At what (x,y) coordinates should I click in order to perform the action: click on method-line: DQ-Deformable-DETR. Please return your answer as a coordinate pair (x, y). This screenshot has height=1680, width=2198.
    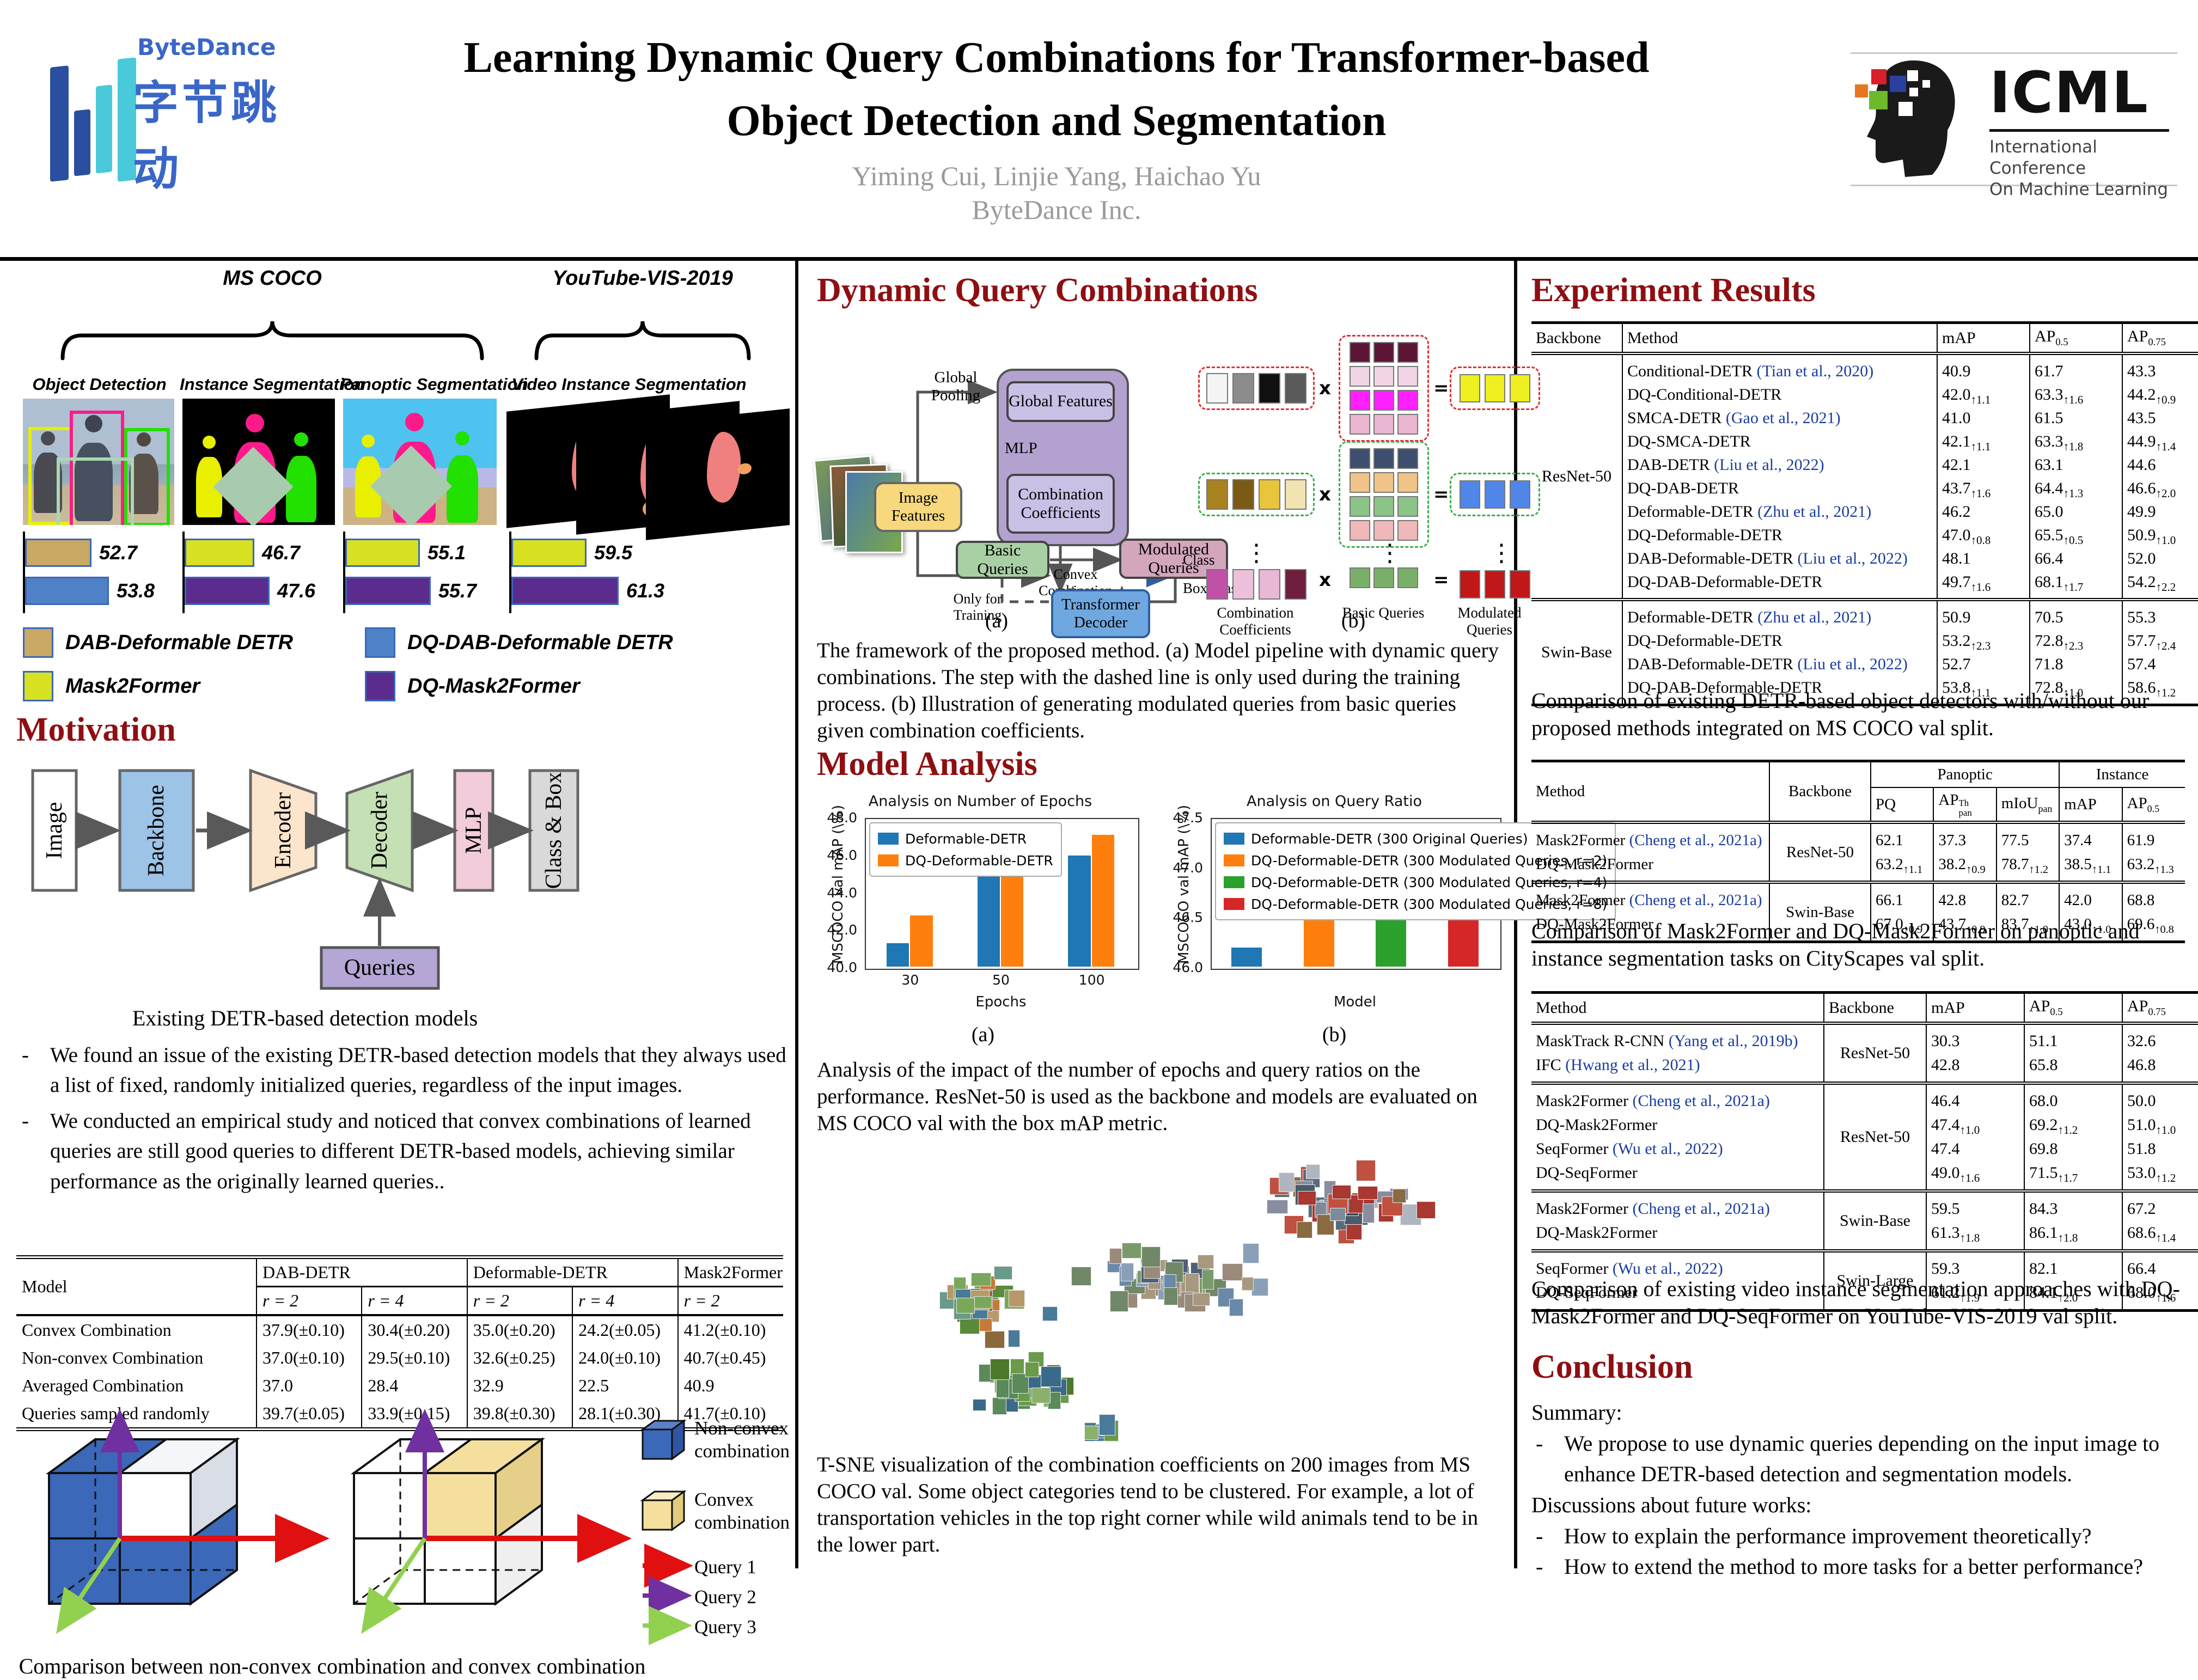
    Looking at the image, I should click on (1779, 640).